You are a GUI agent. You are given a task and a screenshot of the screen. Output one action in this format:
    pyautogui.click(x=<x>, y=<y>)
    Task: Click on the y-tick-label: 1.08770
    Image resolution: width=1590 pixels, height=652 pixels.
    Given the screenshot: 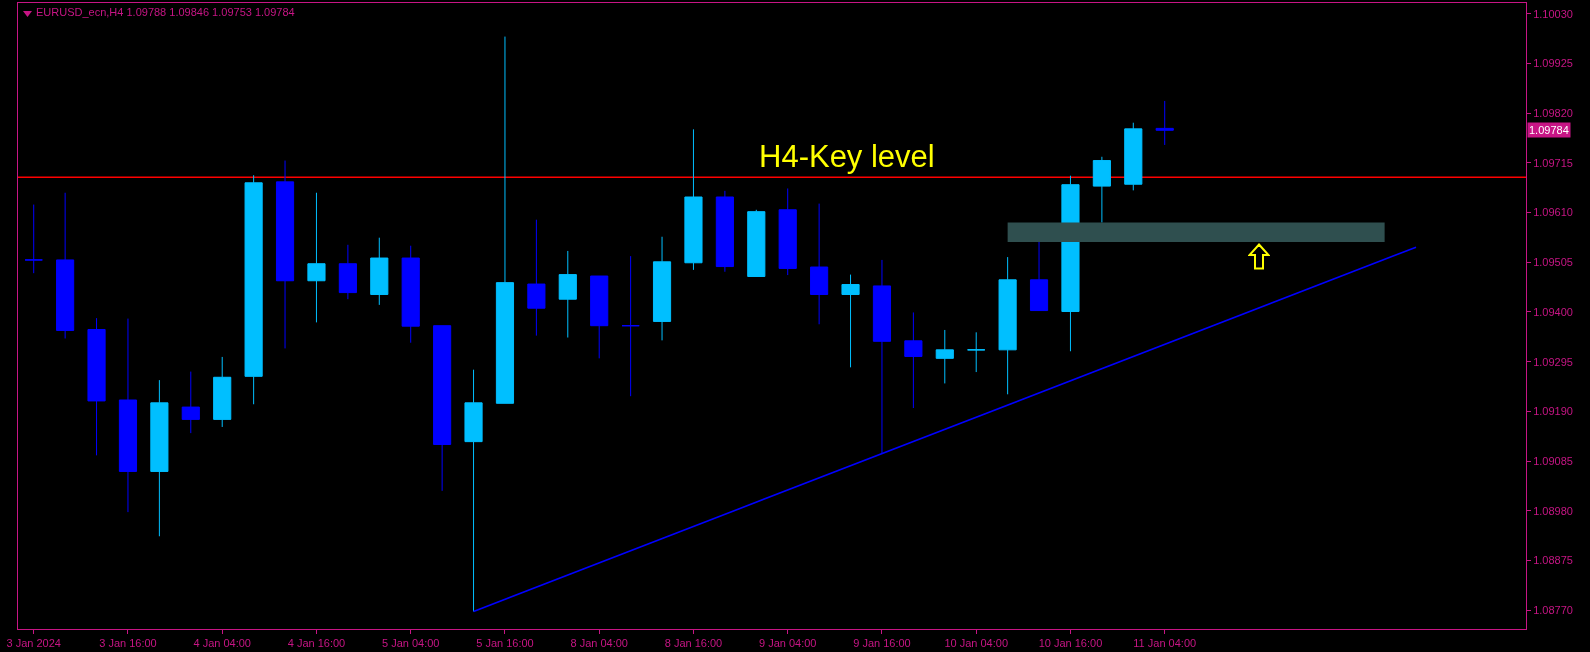 What is the action you would take?
    pyautogui.click(x=1553, y=609)
    